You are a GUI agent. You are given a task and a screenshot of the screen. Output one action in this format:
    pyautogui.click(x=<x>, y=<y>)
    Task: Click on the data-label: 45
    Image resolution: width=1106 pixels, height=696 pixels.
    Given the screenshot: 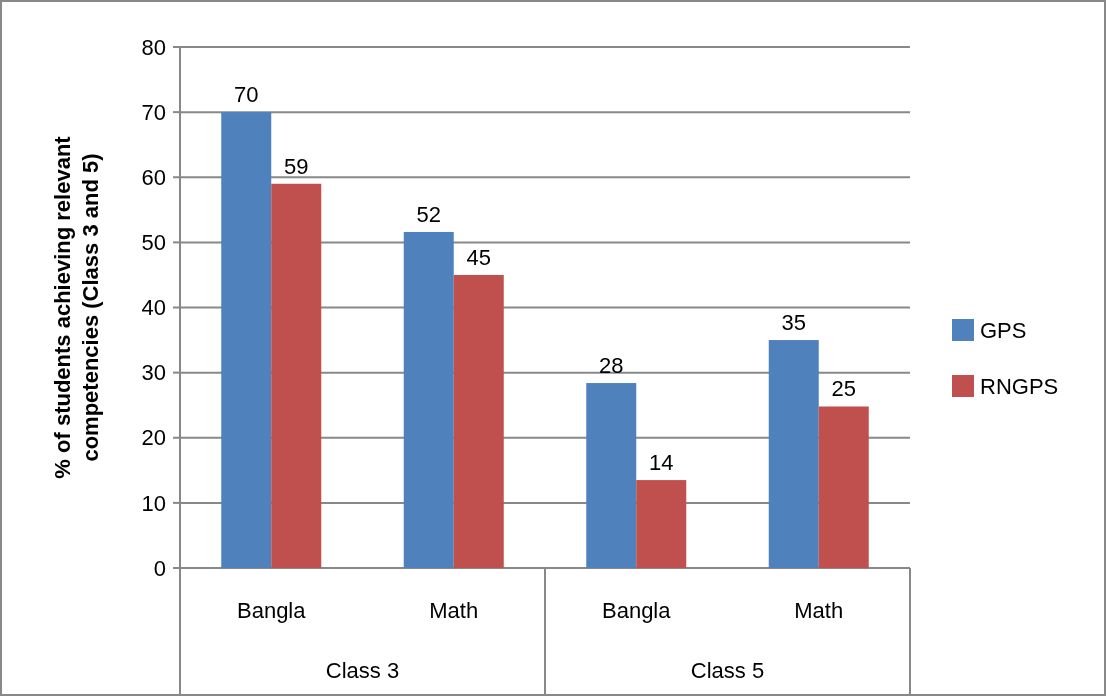 What is the action you would take?
    pyautogui.click(x=478, y=257)
    